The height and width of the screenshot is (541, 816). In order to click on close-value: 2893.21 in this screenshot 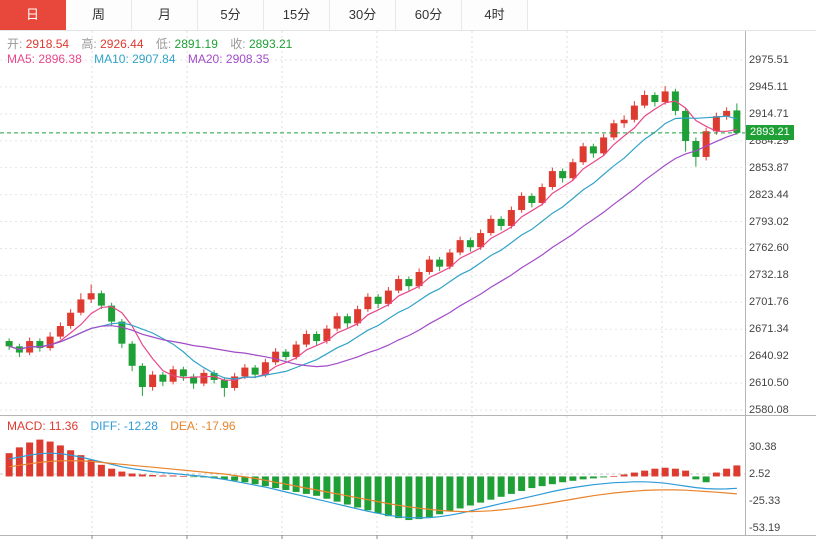, I will do `click(270, 44)`.